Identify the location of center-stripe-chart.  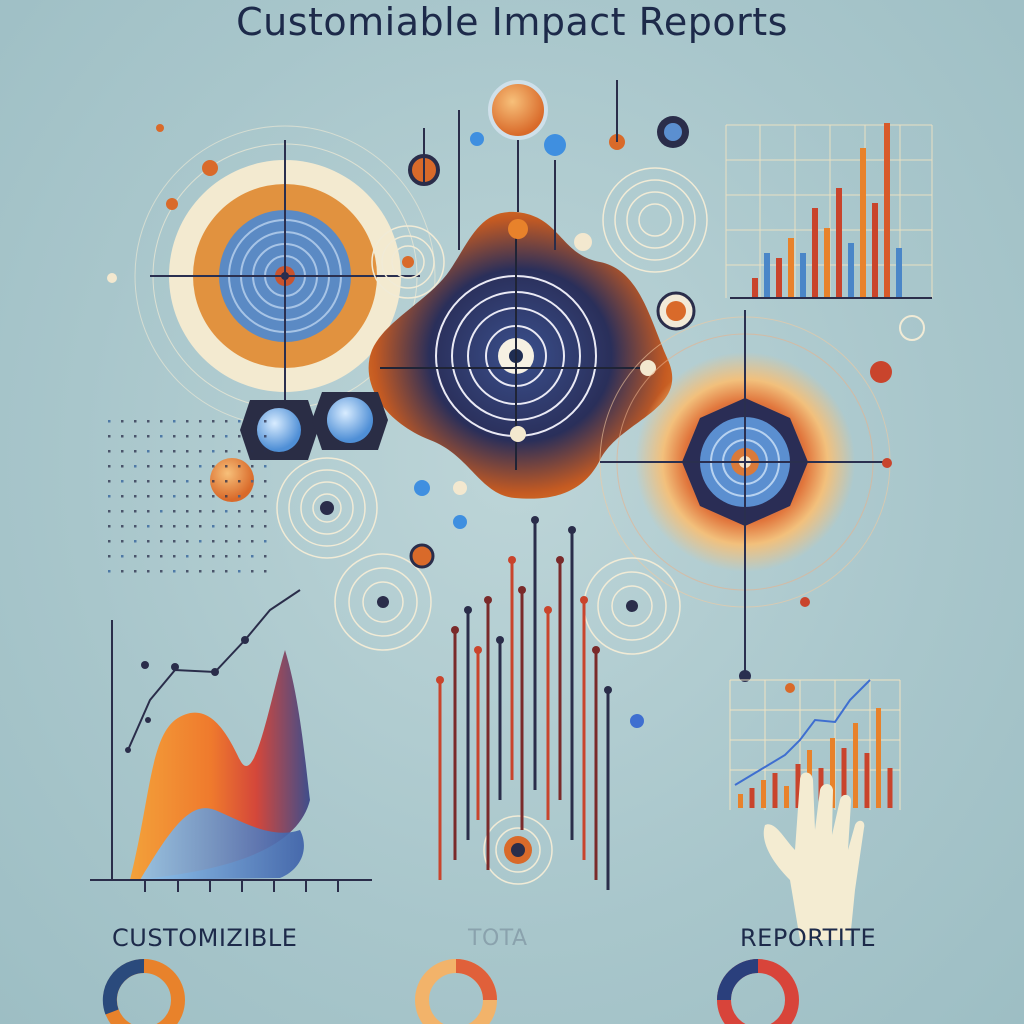
(524, 703).